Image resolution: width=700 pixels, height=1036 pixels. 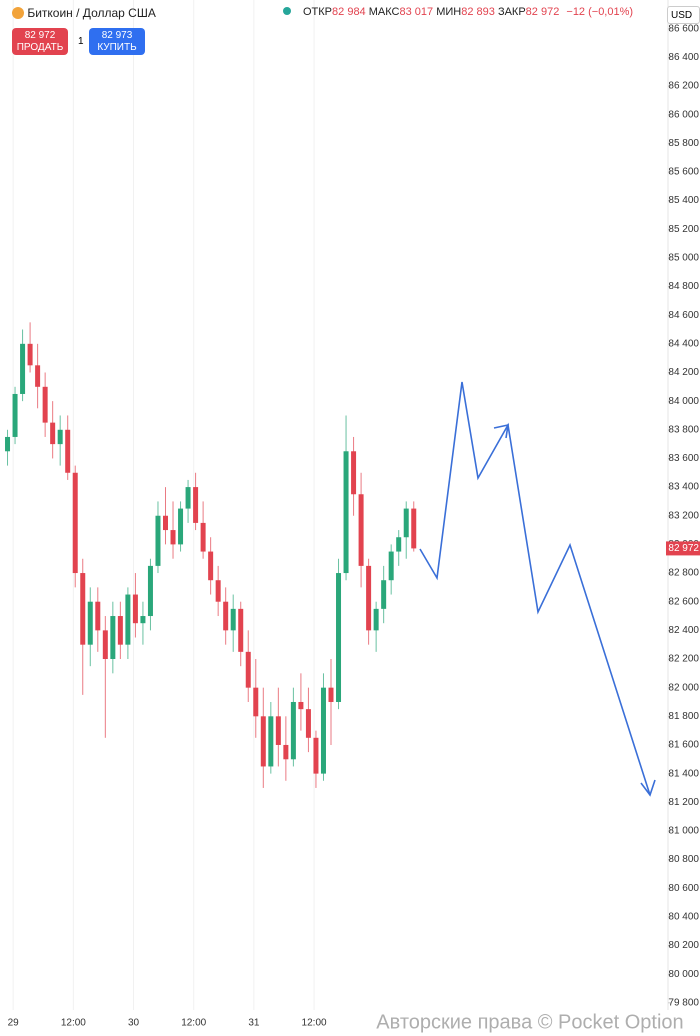 What do you see at coordinates (254, 1023) in the screenshot?
I see `x-tick-label: 31` at bounding box center [254, 1023].